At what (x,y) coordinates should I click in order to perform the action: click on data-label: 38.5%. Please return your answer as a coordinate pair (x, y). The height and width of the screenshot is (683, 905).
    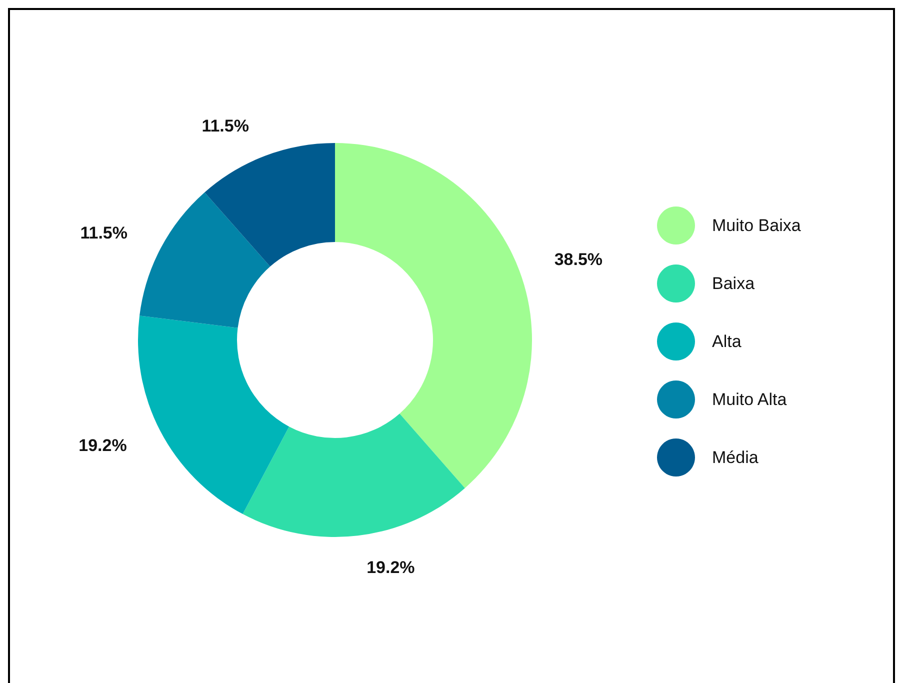
    Looking at the image, I should click on (578, 259).